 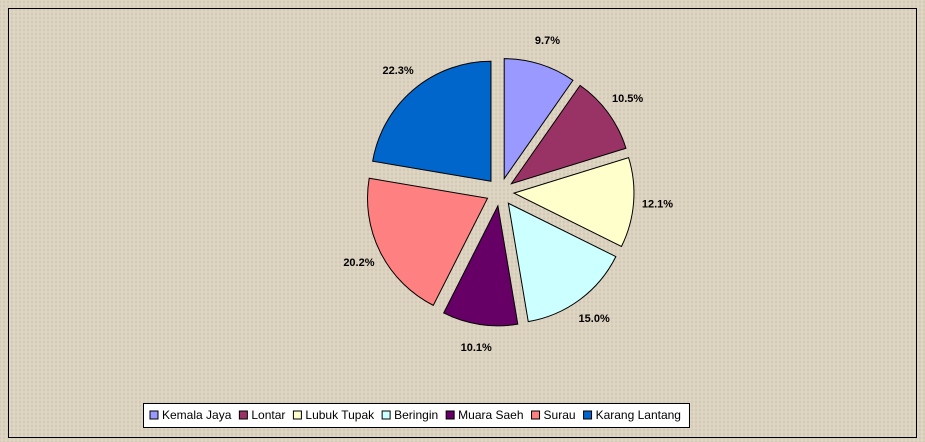 I want to click on legend-label: Lontar, so click(x=268, y=415).